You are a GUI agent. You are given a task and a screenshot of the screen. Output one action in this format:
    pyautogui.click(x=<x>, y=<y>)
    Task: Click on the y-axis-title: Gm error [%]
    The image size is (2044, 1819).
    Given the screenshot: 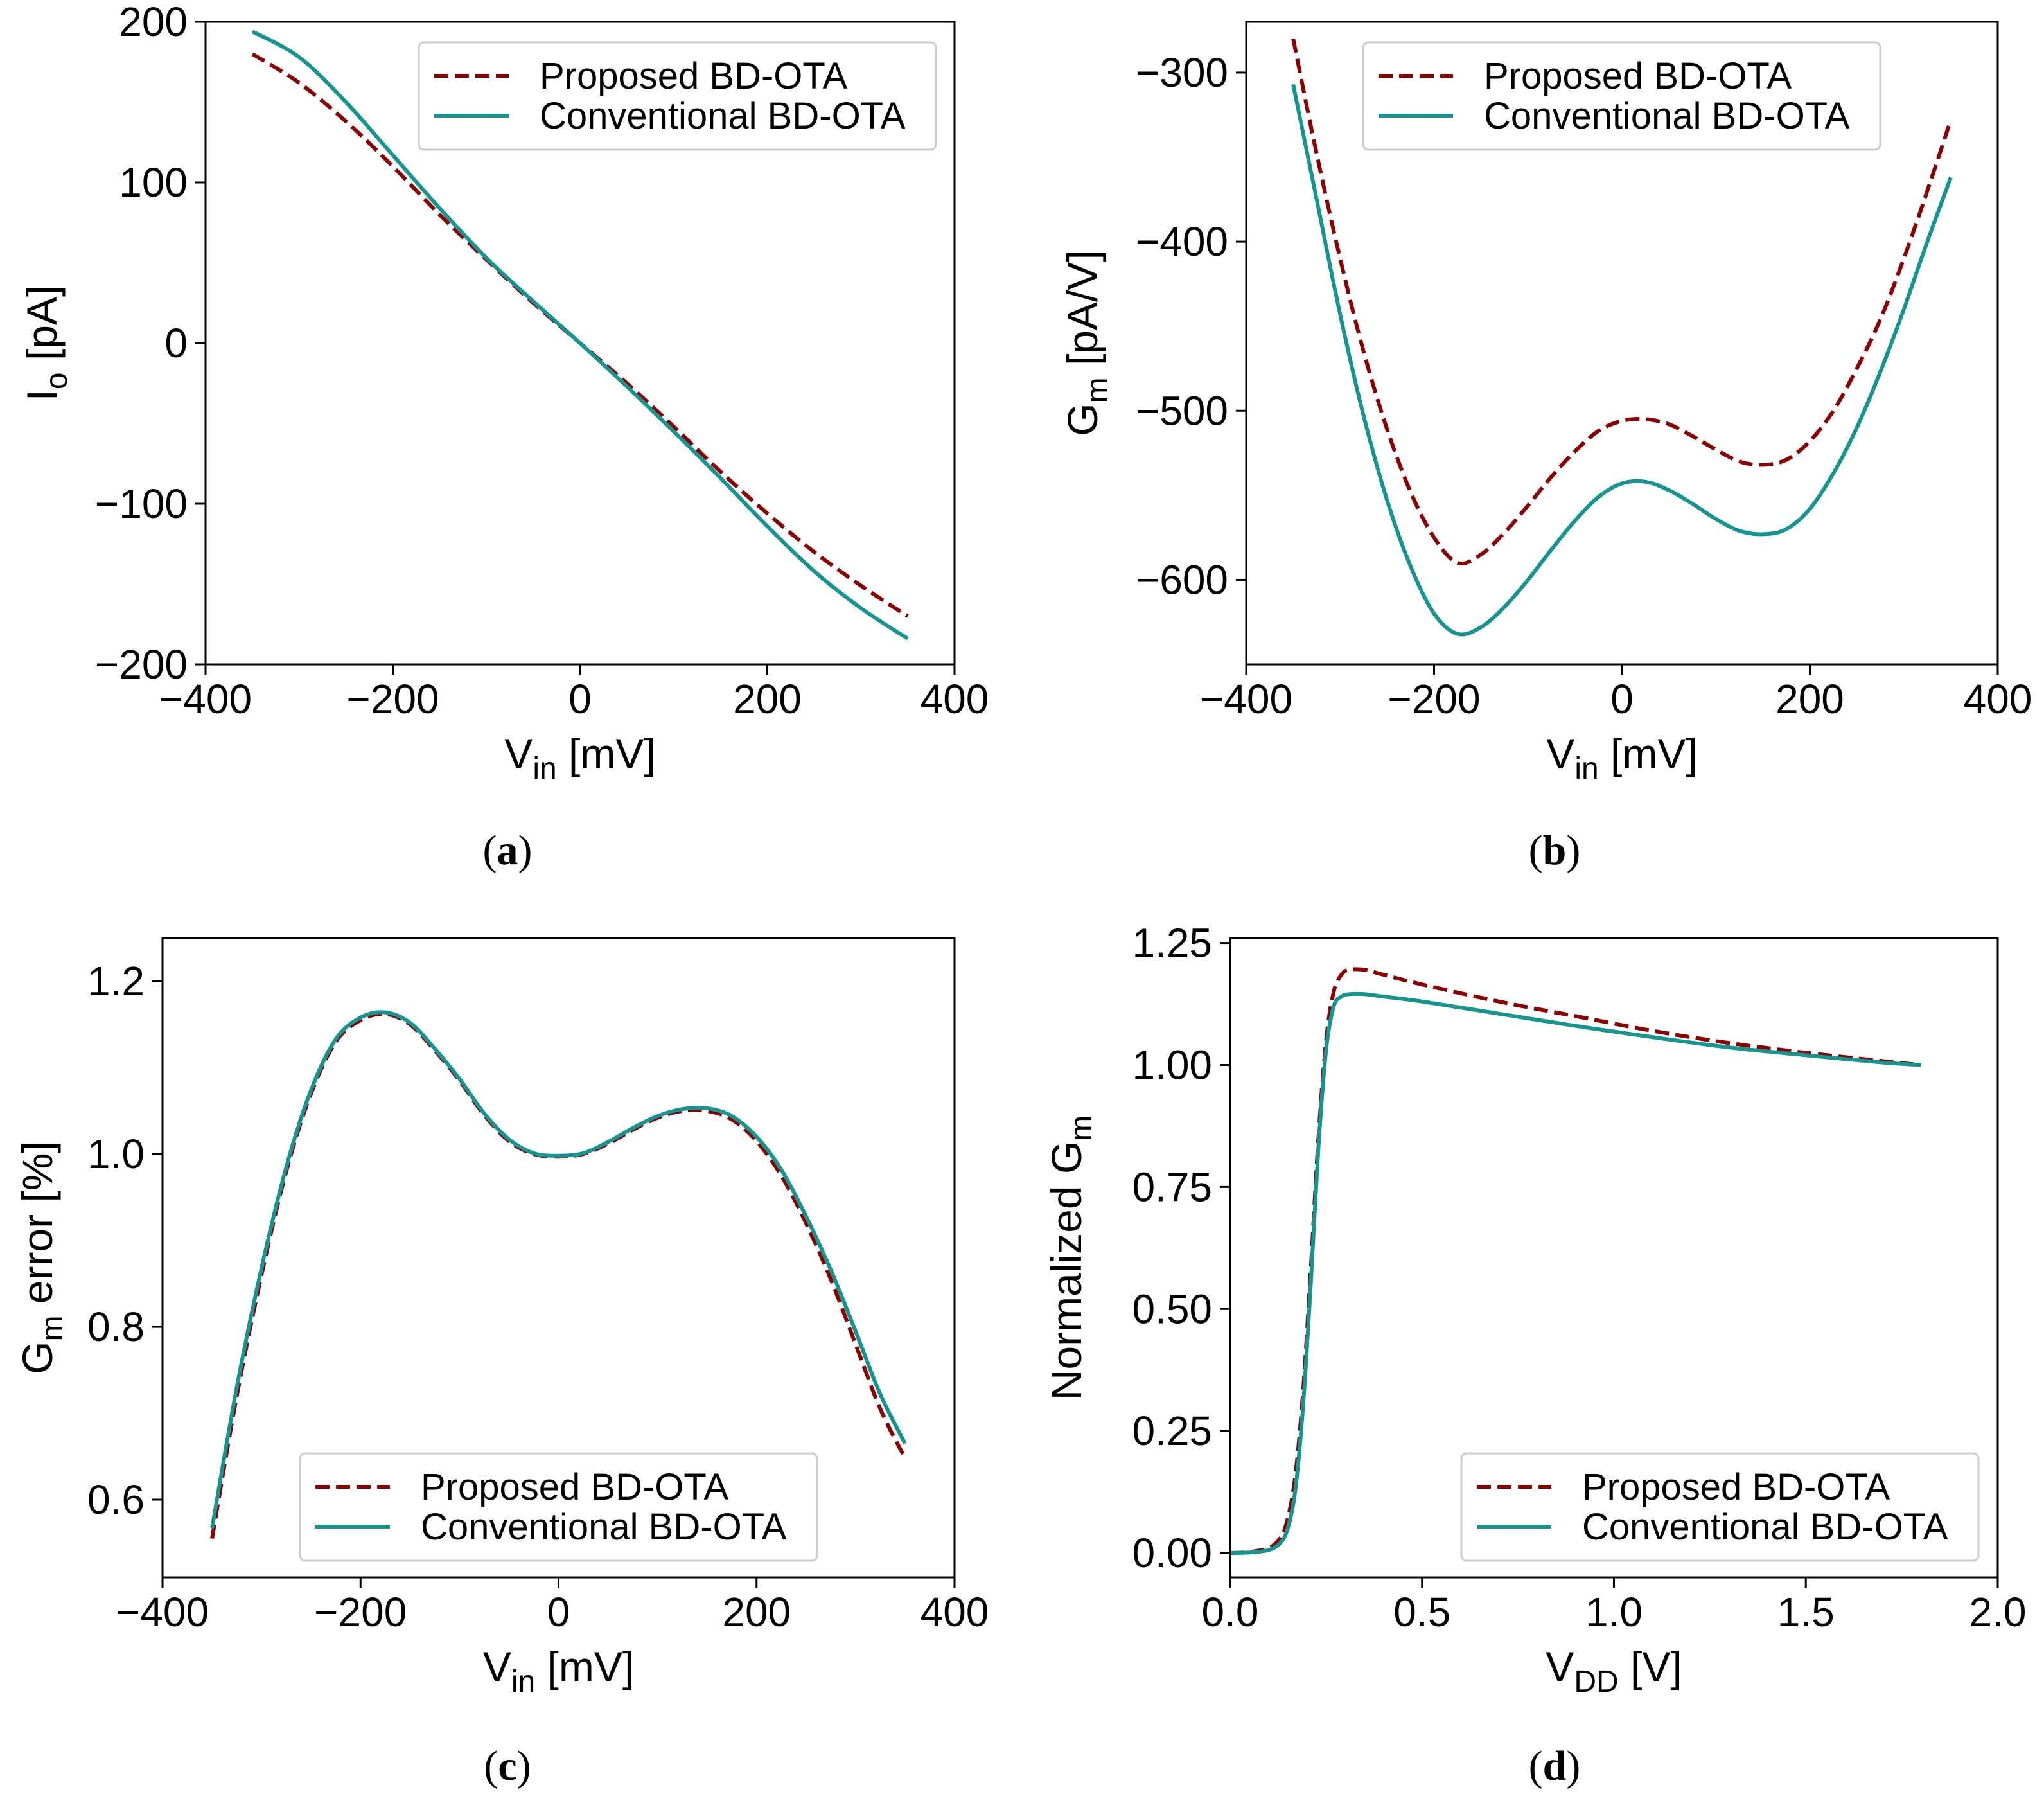 What is the action you would take?
    pyautogui.click(x=41, y=1257)
    